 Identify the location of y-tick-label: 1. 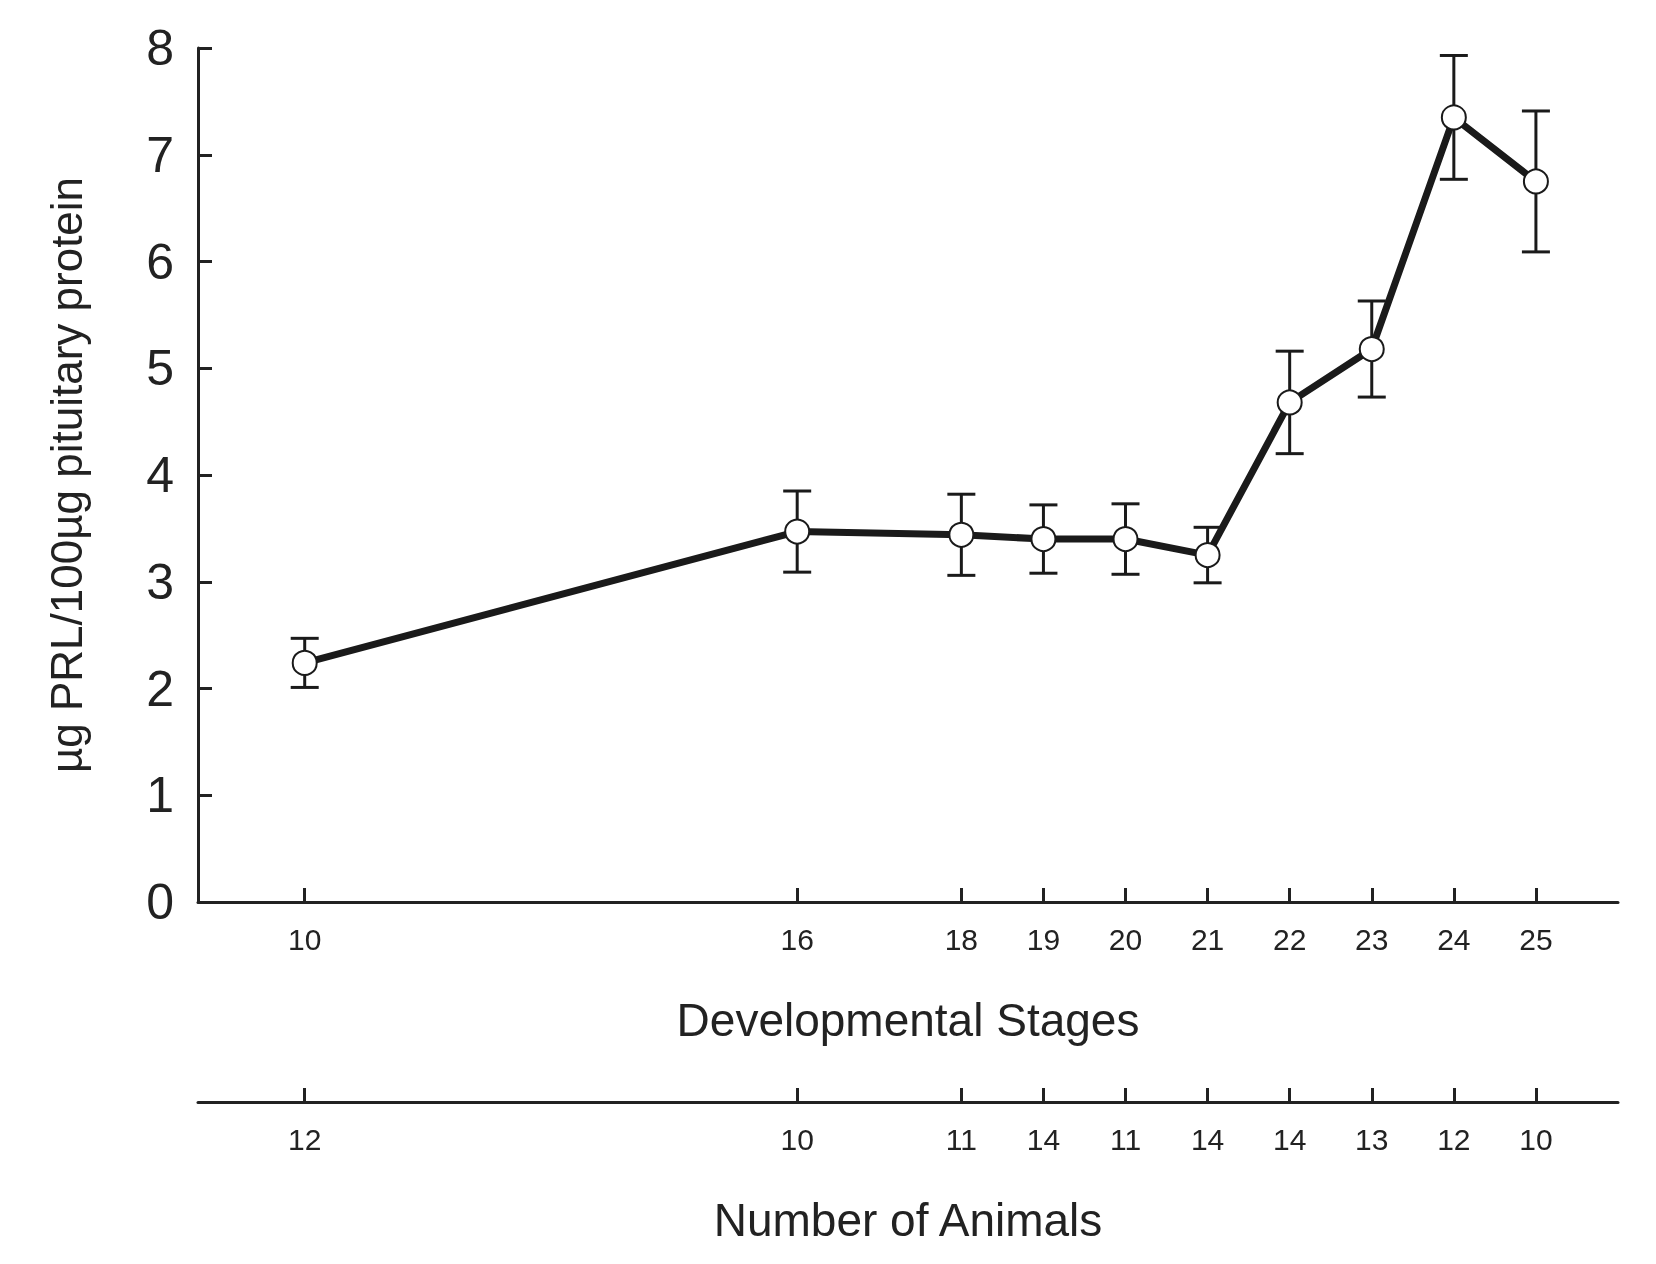
(160, 795).